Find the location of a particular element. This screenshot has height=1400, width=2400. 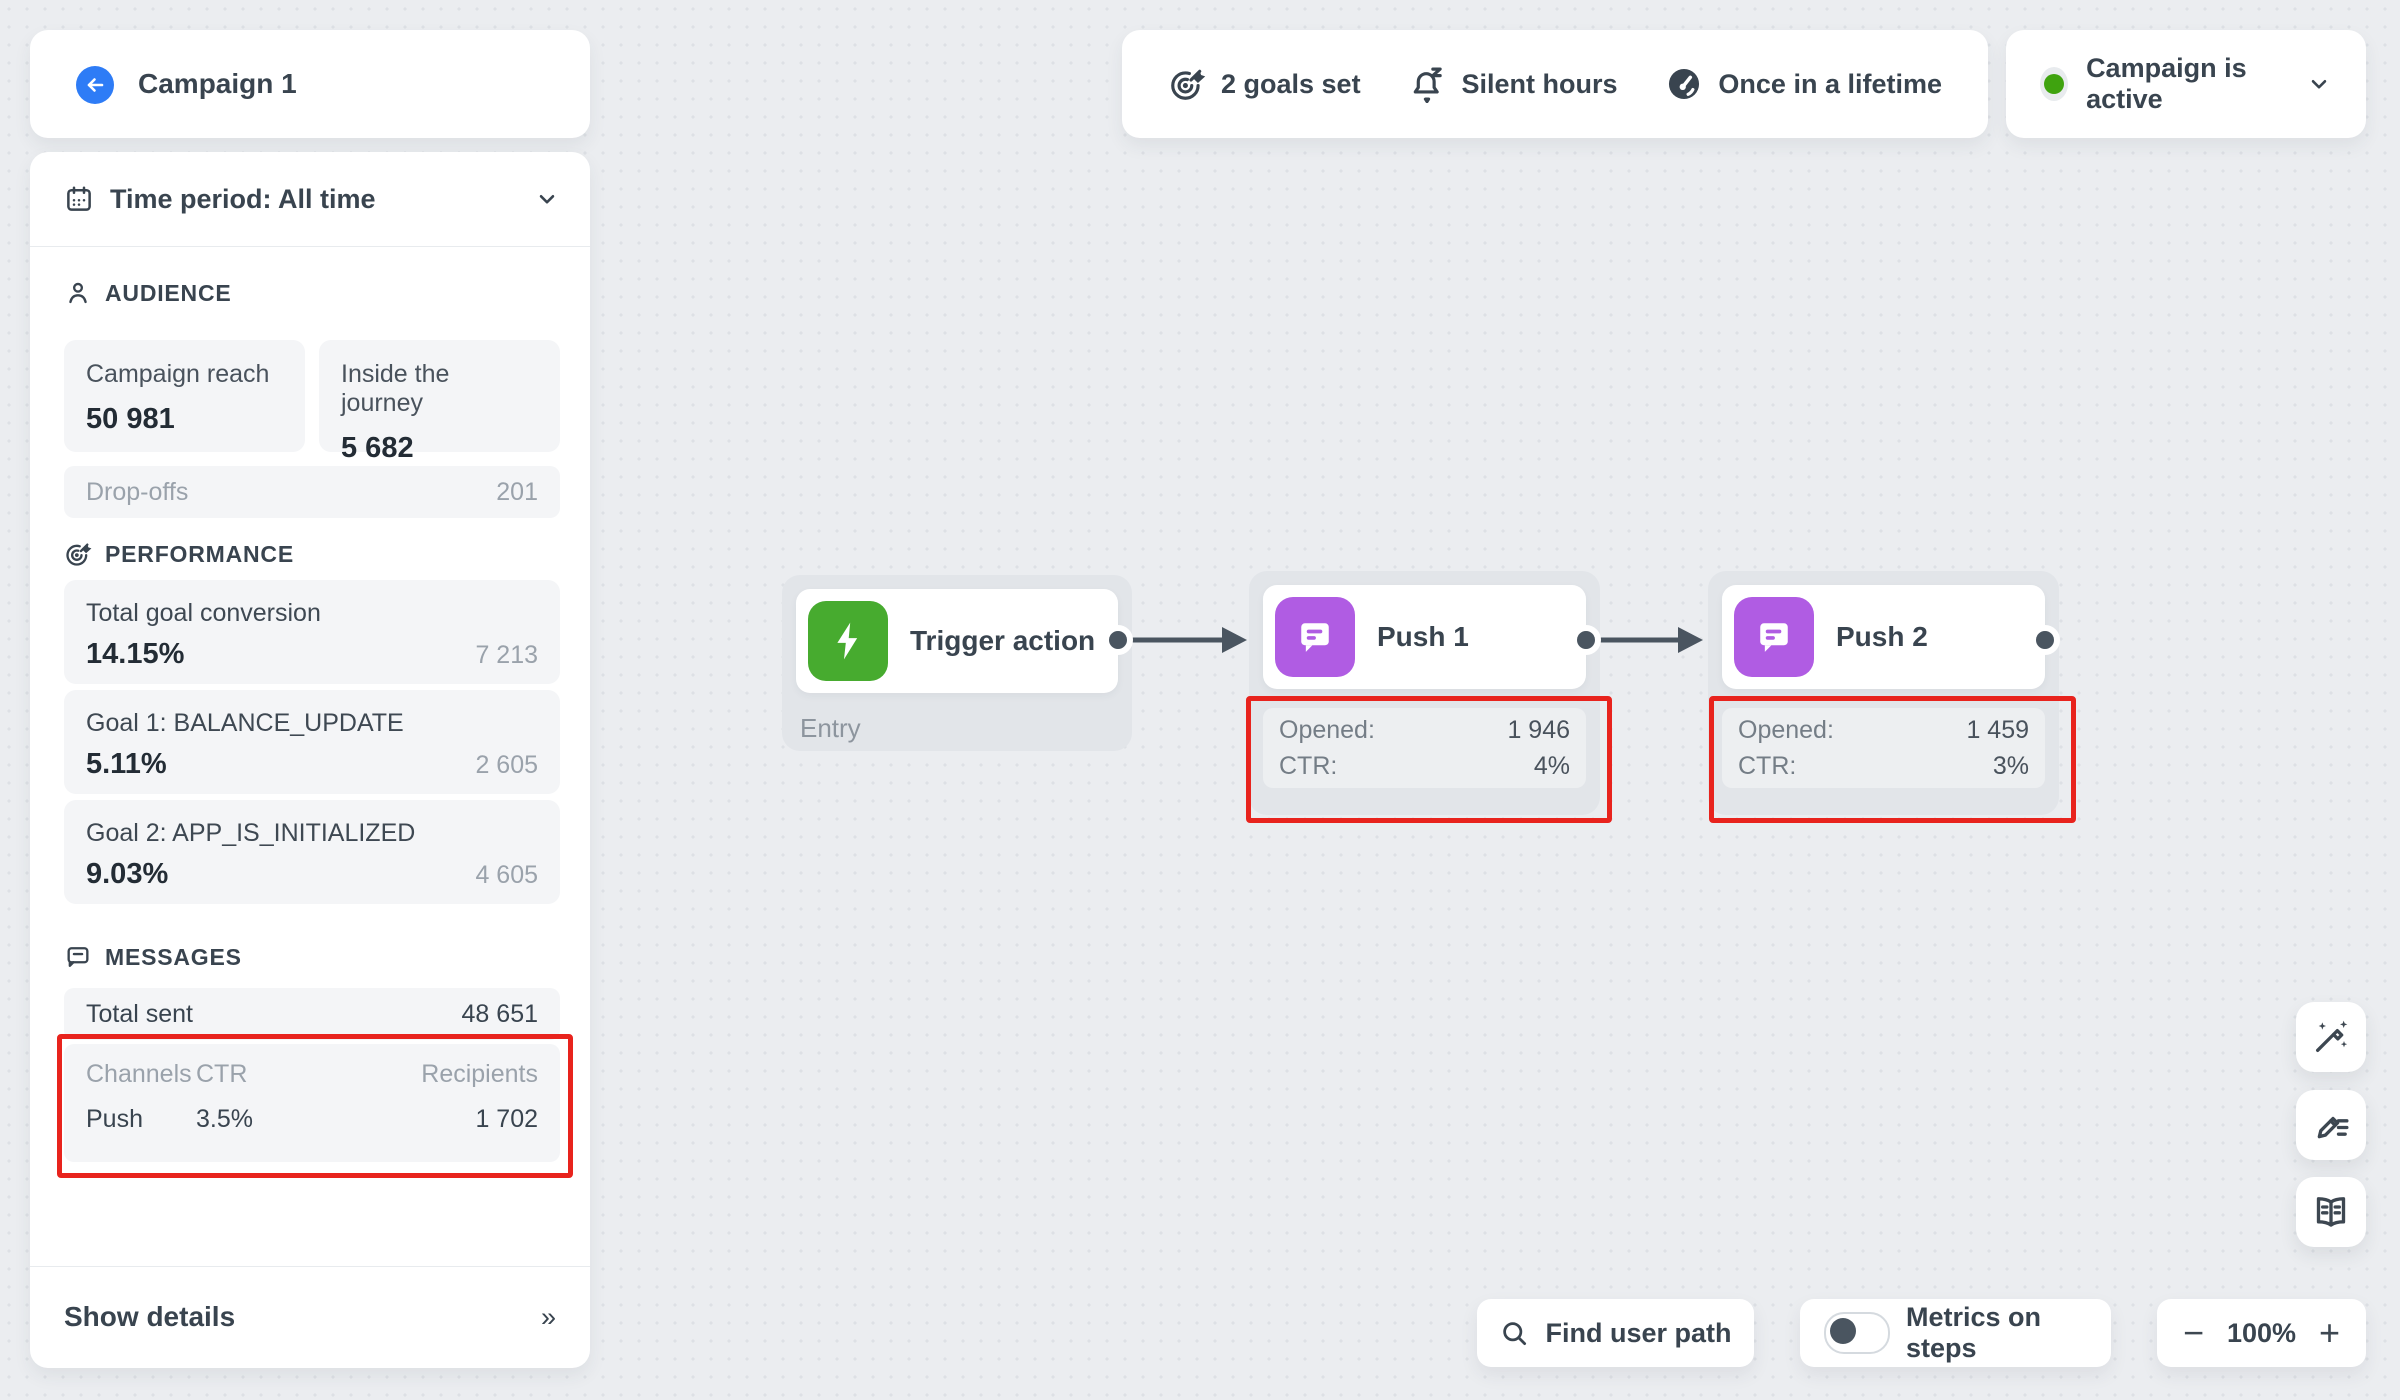

node-title: Trigger action is located at coordinates (1003, 640).